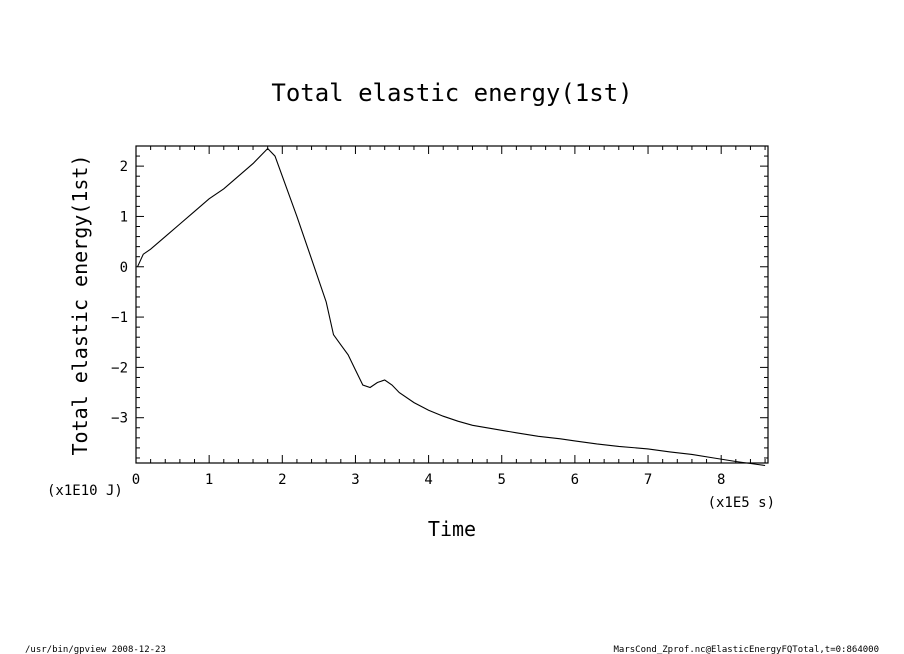 The width and height of the screenshot is (904, 654). I want to click on x-tick-label: 0, so click(136, 480).